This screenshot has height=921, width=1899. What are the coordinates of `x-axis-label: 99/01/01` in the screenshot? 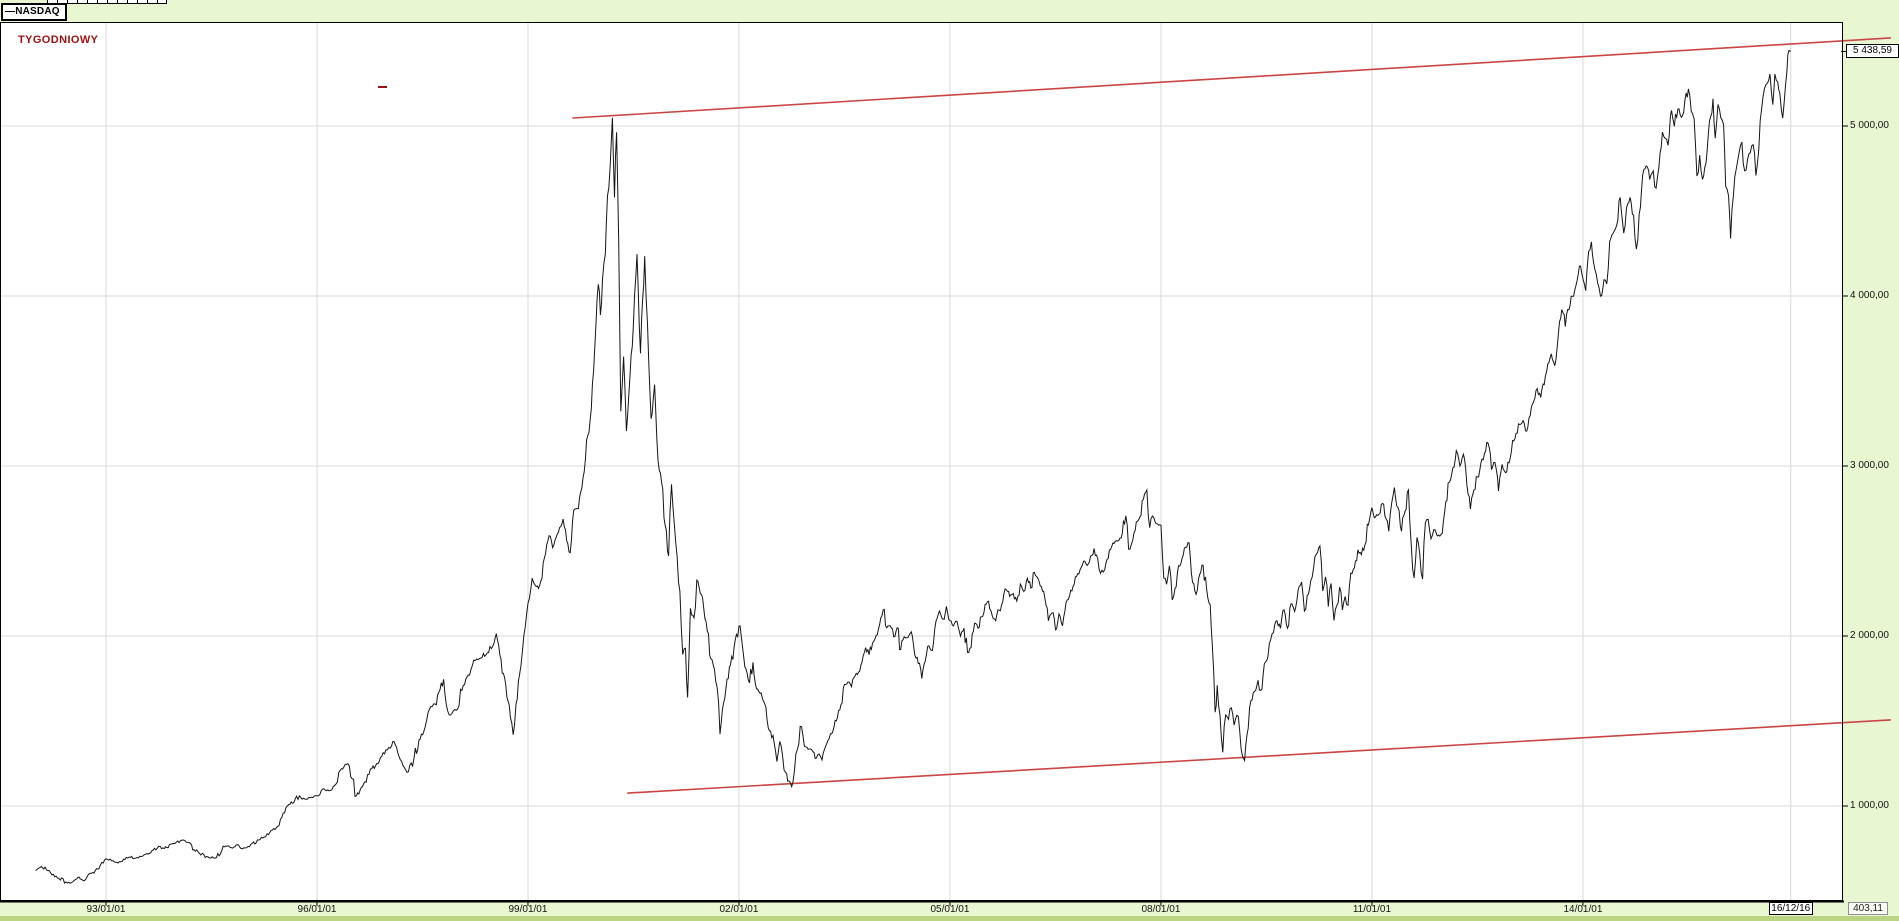 It's located at (528, 909).